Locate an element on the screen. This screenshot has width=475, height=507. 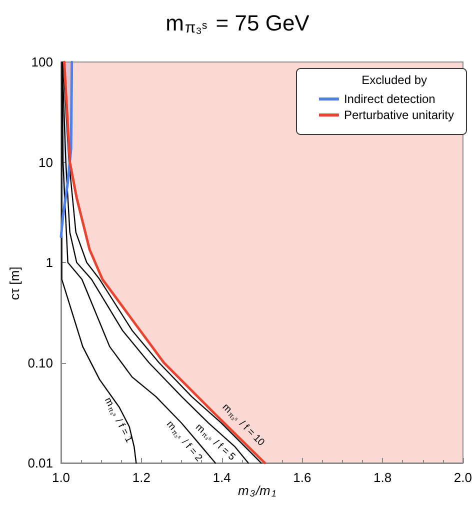
x-tick-label: 1.4 is located at coordinates (221, 477).